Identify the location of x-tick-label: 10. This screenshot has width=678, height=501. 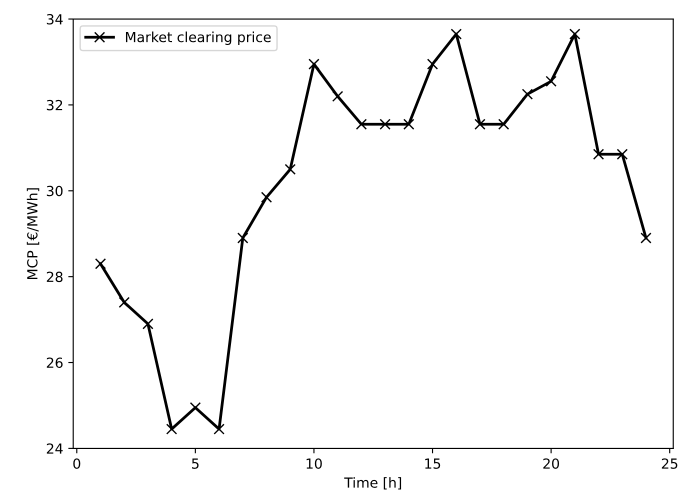
(314, 463).